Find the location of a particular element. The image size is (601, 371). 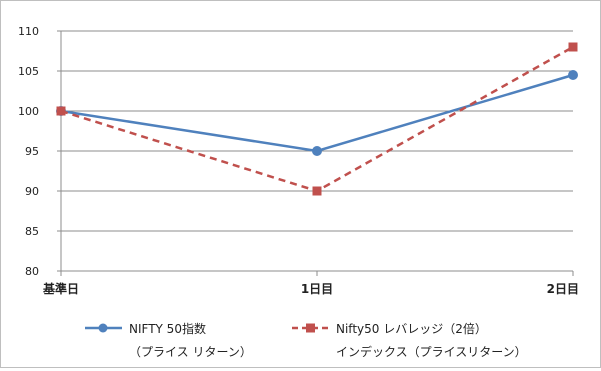

x-tick-label-1: 1日目 is located at coordinates (317, 289).